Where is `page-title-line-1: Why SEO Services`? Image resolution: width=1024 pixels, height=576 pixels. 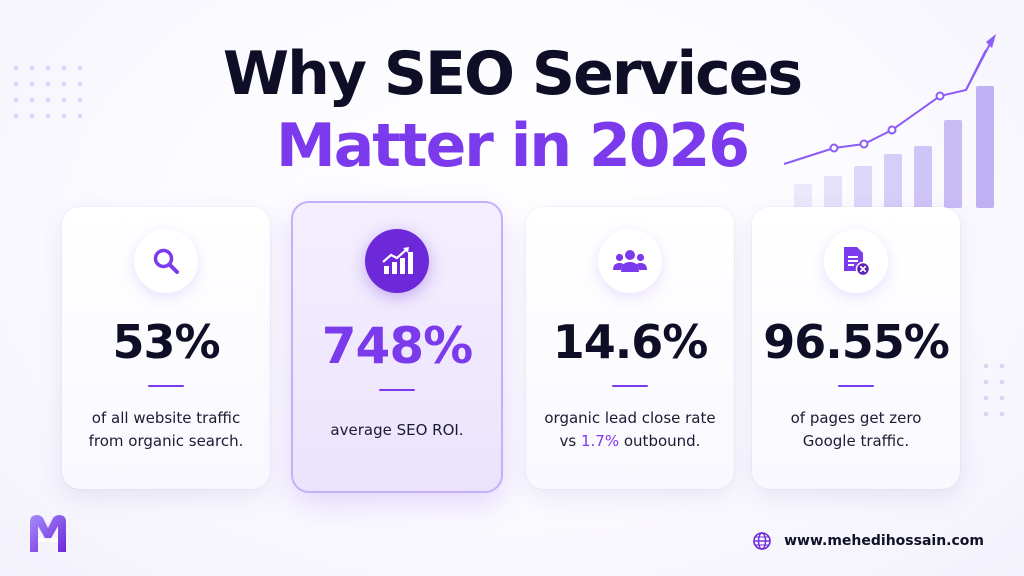 page-title-line-1: Why SEO Services is located at coordinates (512, 74).